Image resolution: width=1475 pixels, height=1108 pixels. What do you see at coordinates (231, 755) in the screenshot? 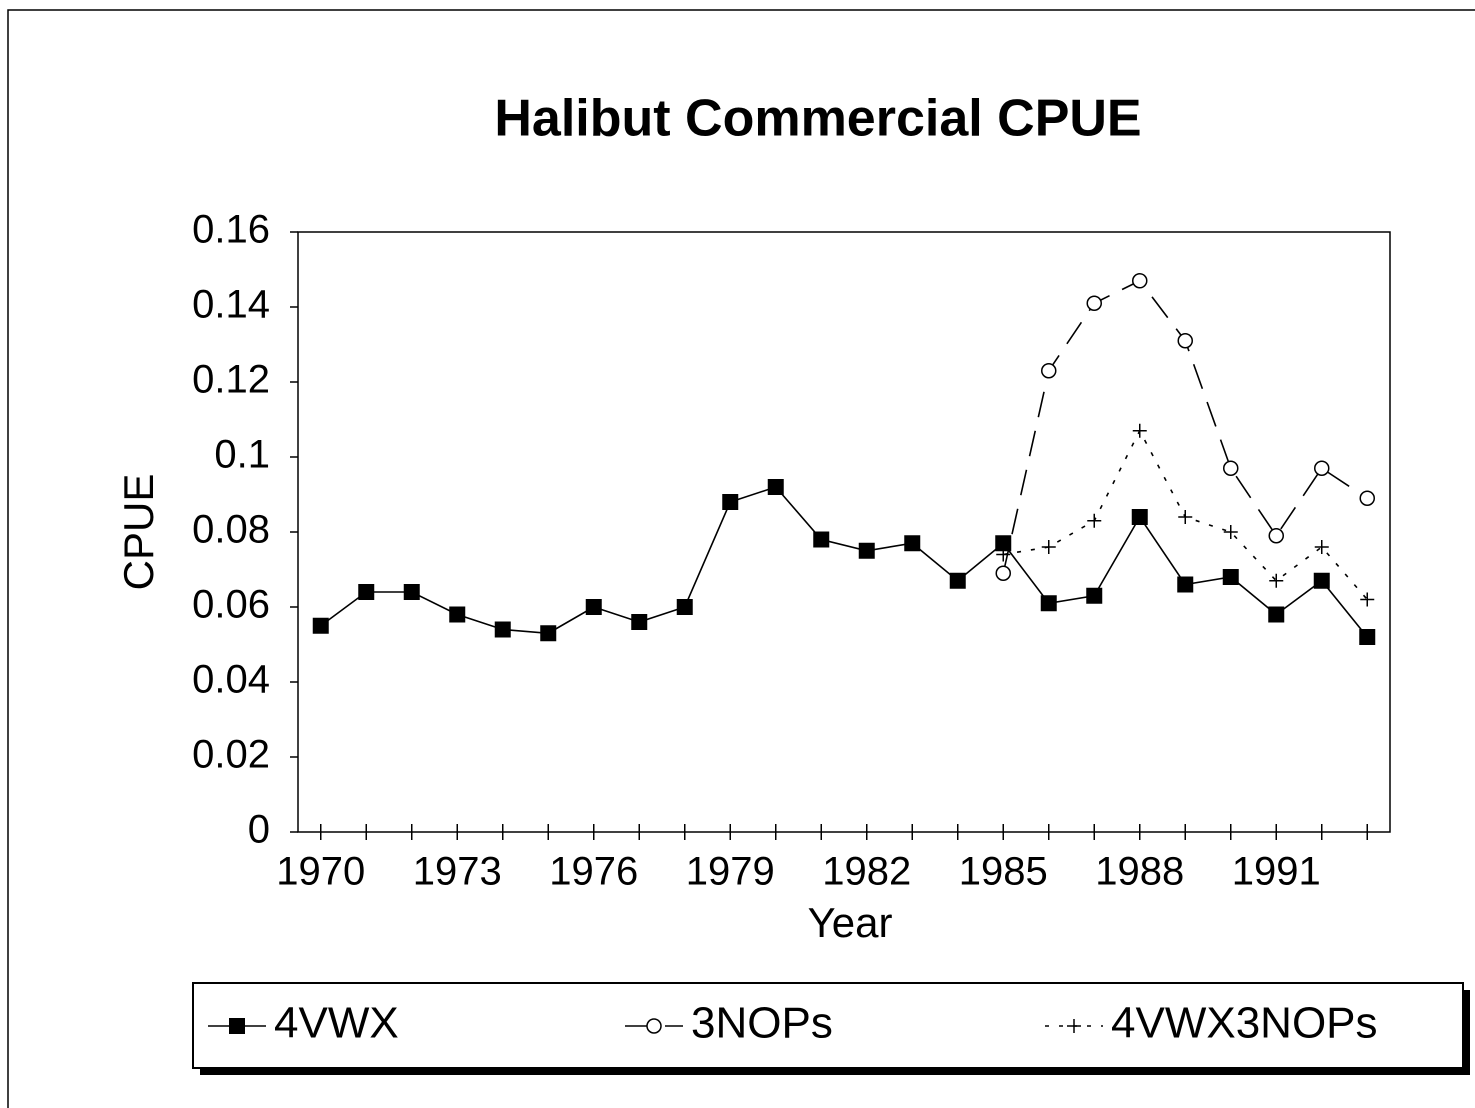
I see `y-tick-label: 0.02` at bounding box center [231, 755].